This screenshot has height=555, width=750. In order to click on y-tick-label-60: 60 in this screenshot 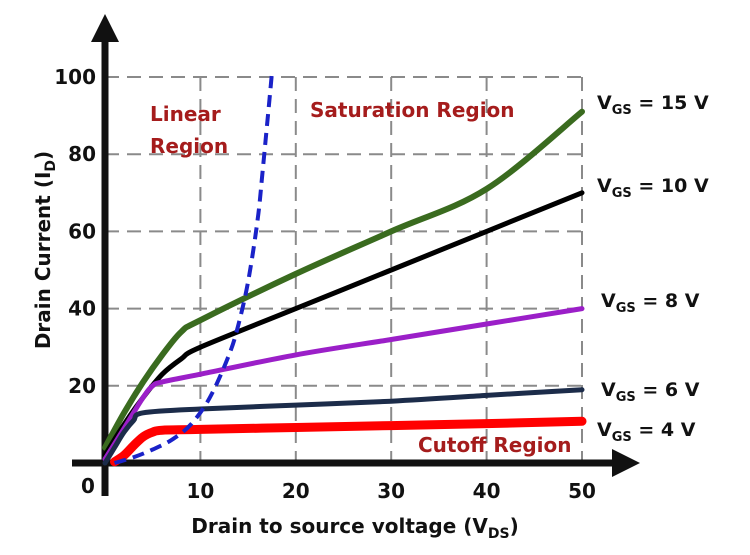, I will do `click(82, 231)`.